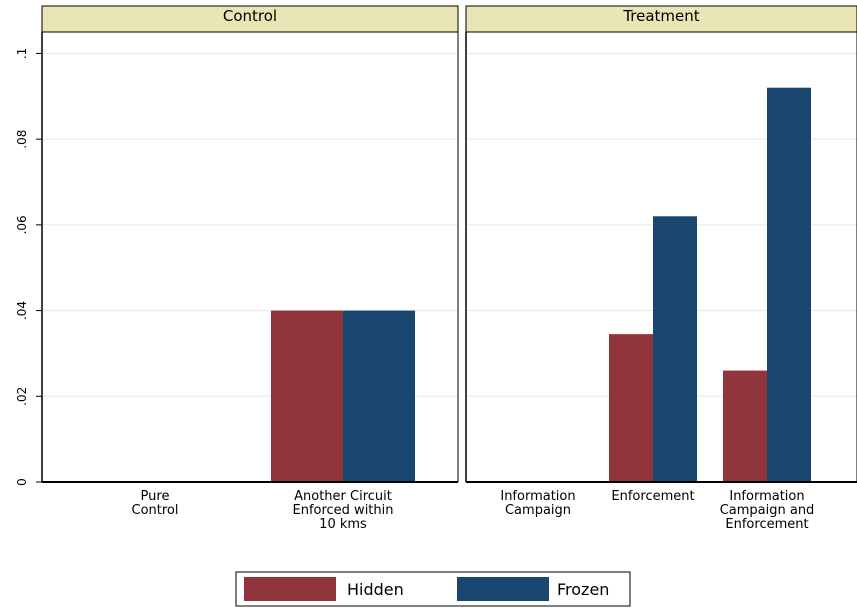 The width and height of the screenshot is (857, 608). I want to click on y-tick-label: .04, so click(22, 310).